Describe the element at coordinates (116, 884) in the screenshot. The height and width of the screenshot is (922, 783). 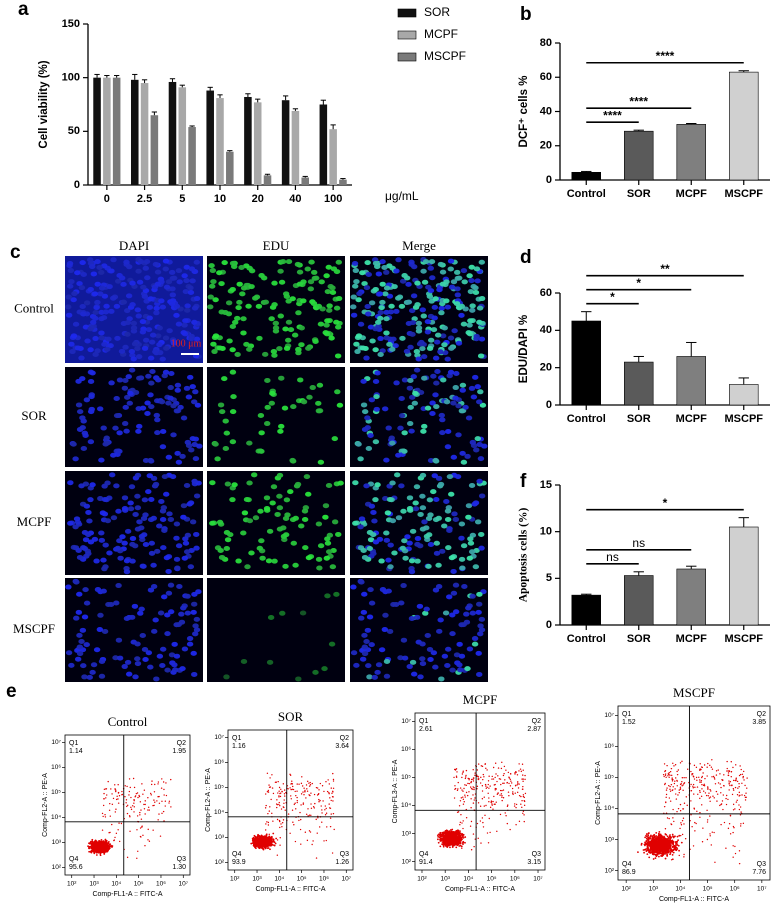
I see `x-tick-label: 10⁴` at that location.